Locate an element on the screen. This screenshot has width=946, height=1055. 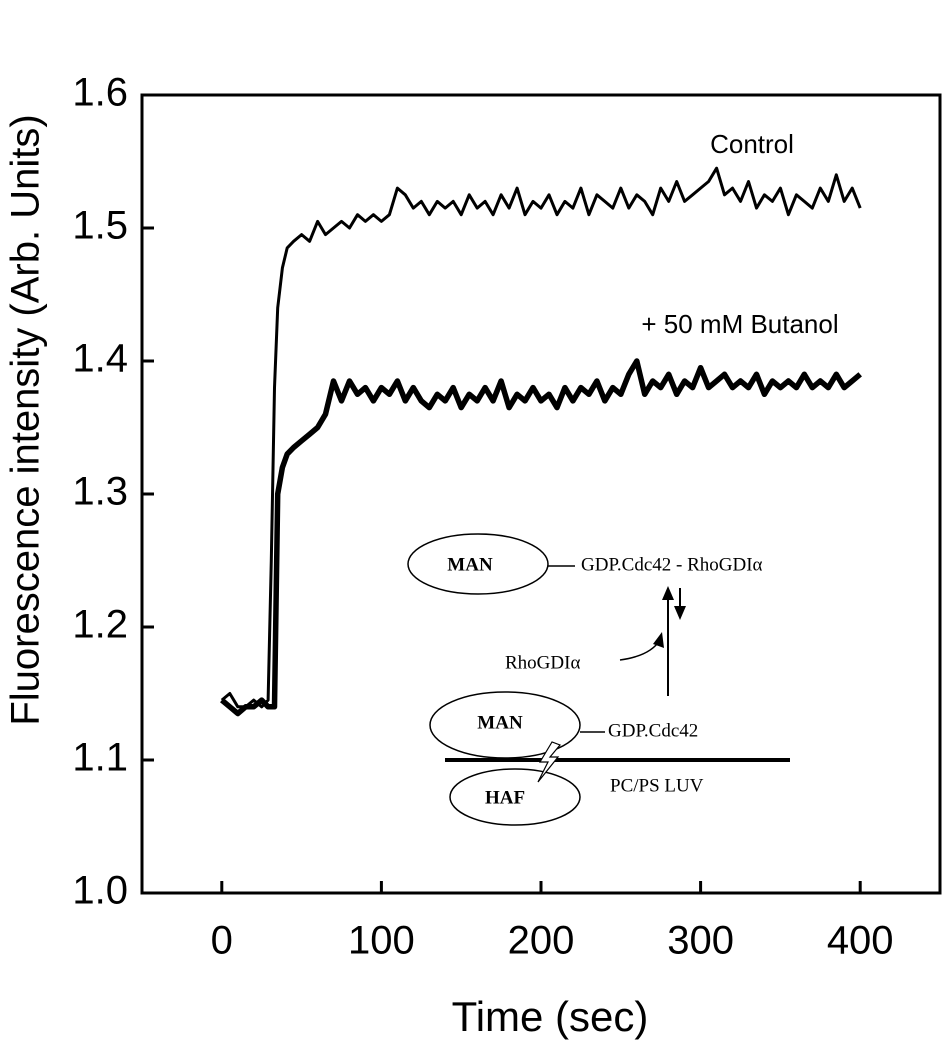
y-tick-label: 1.6 is located at coordinates (100, 93).